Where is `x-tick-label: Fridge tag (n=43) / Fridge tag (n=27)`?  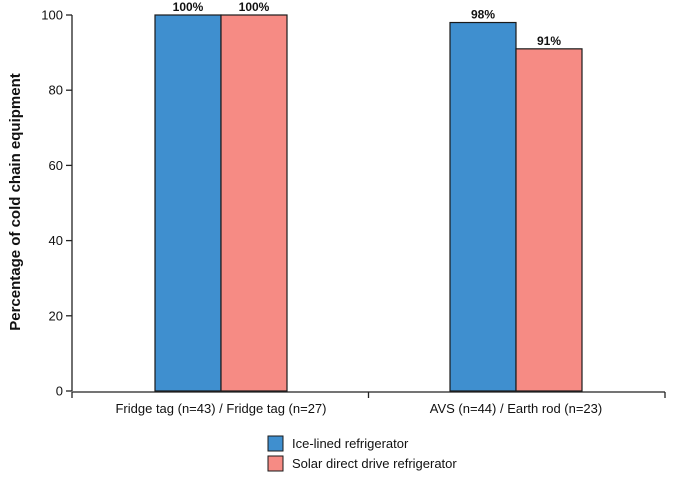 x-tick-label: Fridge tag (n=43) / Fridge tag (n=27) is located at coordinates (220, 408).